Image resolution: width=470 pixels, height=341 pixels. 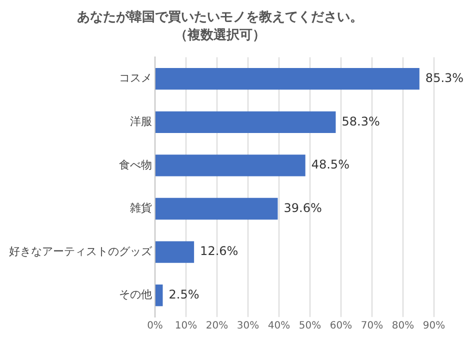 What do you see at coordinates (248, 326) in the screenshot?
I see `x-tick-label: 30%` at bounding box center [248, 326].